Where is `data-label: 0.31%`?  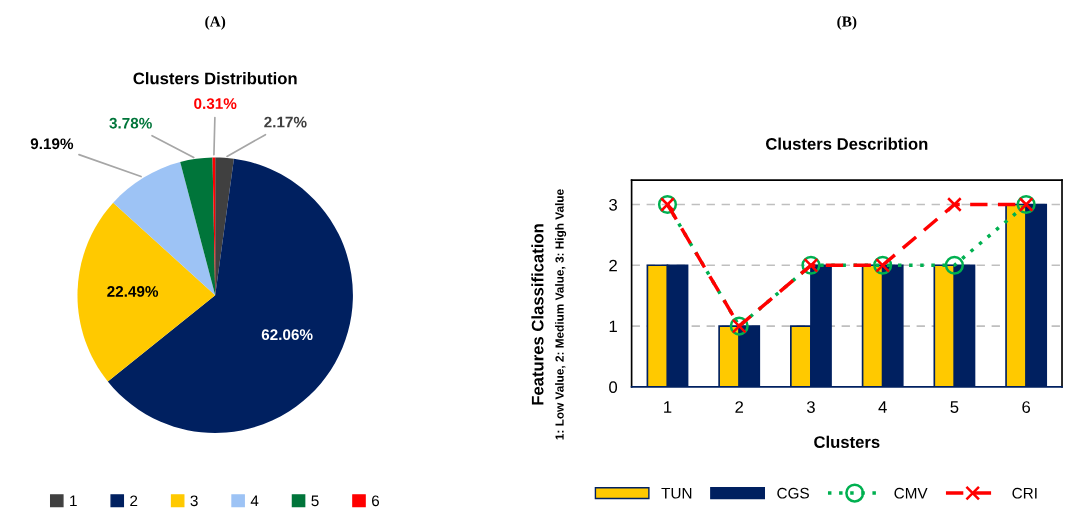
data-label: 0.31% is located at coordinates (215, 104).